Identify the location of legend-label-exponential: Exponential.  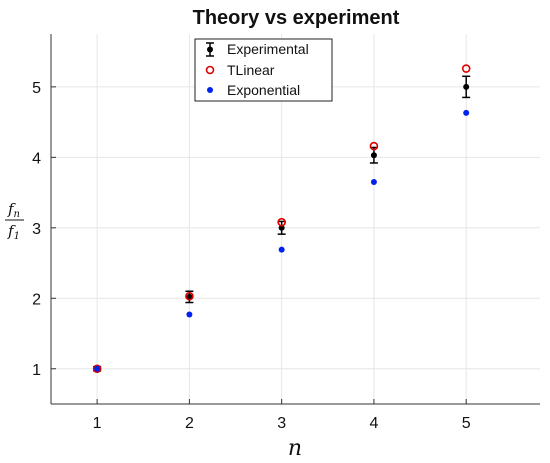
(263, 90).